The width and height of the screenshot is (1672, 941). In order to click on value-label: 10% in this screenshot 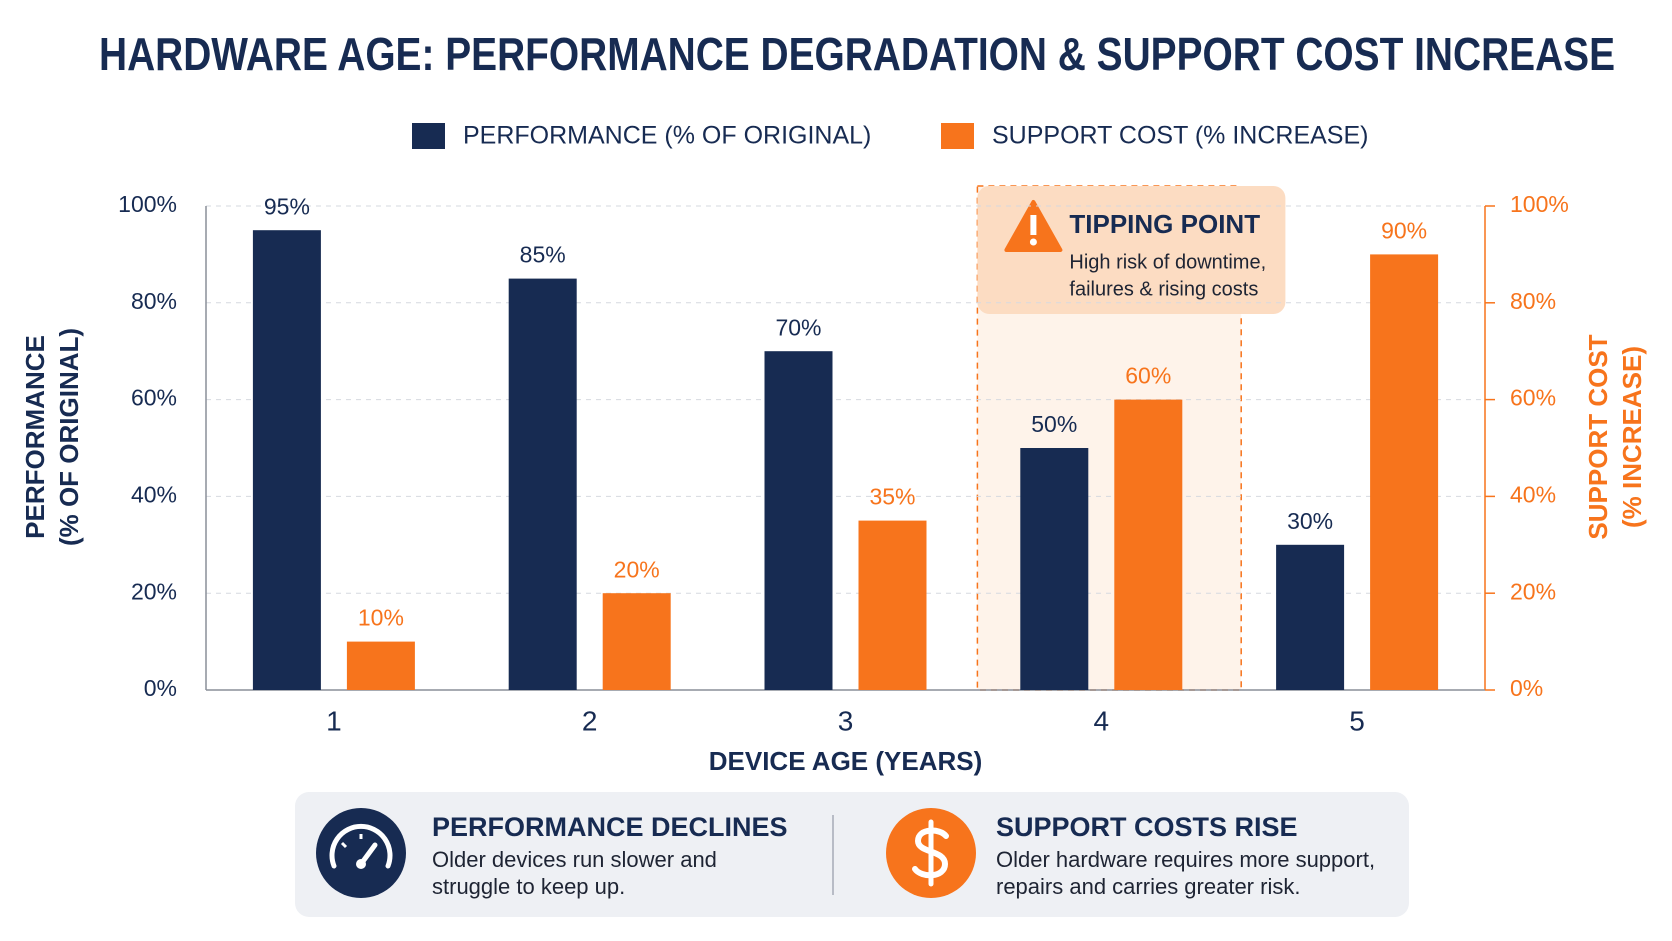, I will do `click(381, 618)`.